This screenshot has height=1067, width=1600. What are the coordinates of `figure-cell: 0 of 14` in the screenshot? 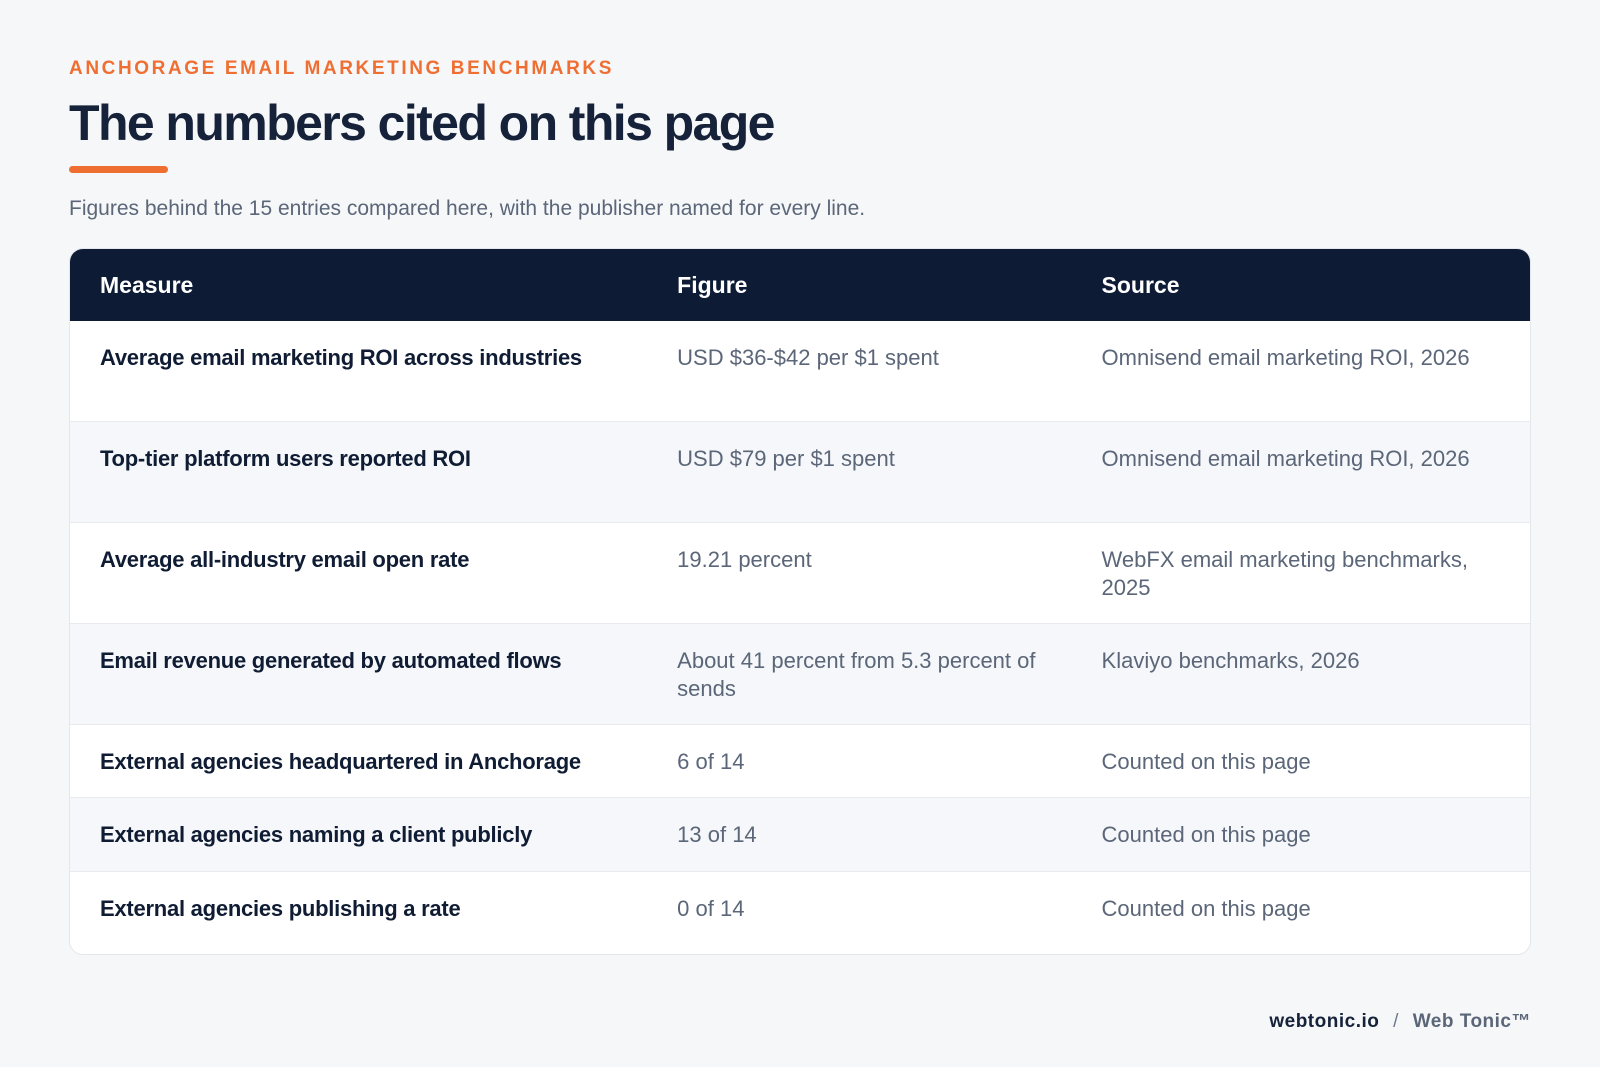 It's located at (711, 908).